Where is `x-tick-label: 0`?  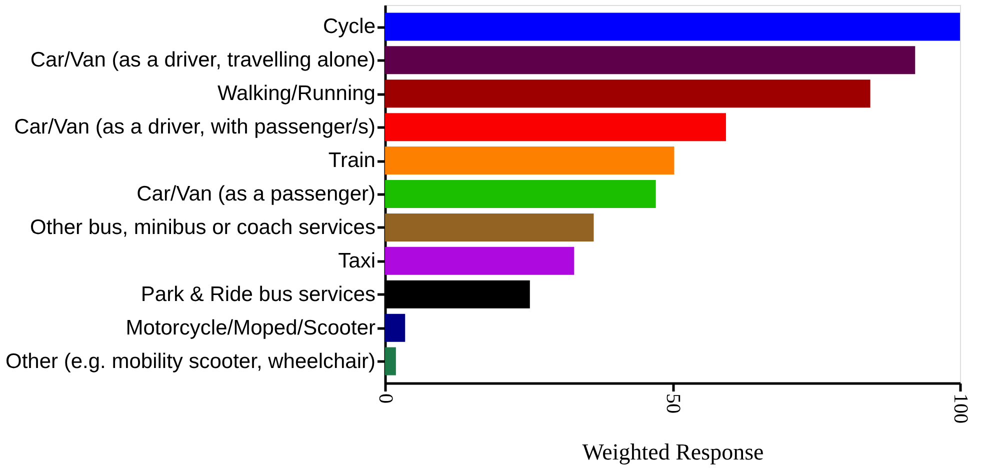 x-tick-label: 0 is located at coordinates (385, 399).